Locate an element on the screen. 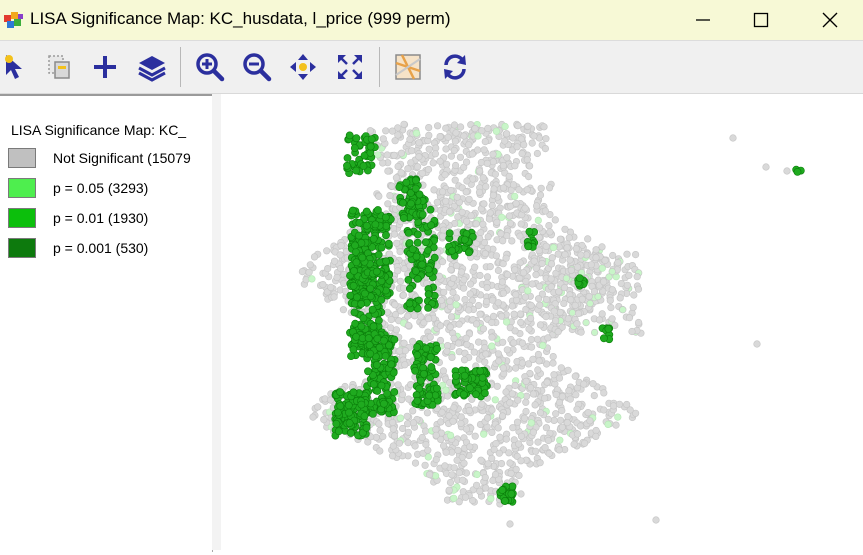  legend-item-not-significant: Not Significant (15079 is located at coordinates (110, 160).